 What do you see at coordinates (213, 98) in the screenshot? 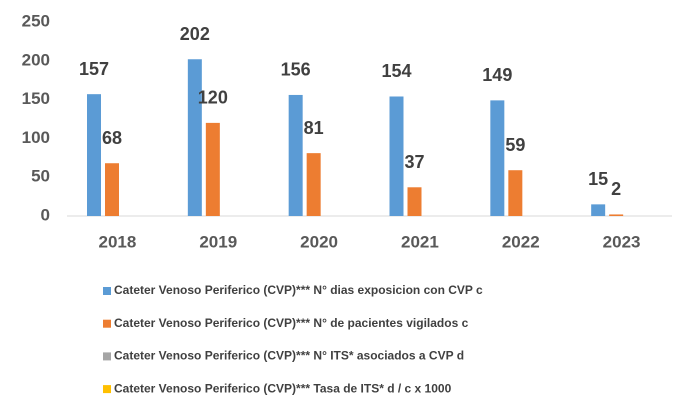
I see `data-label: 120` at bounding box center [213, 98].